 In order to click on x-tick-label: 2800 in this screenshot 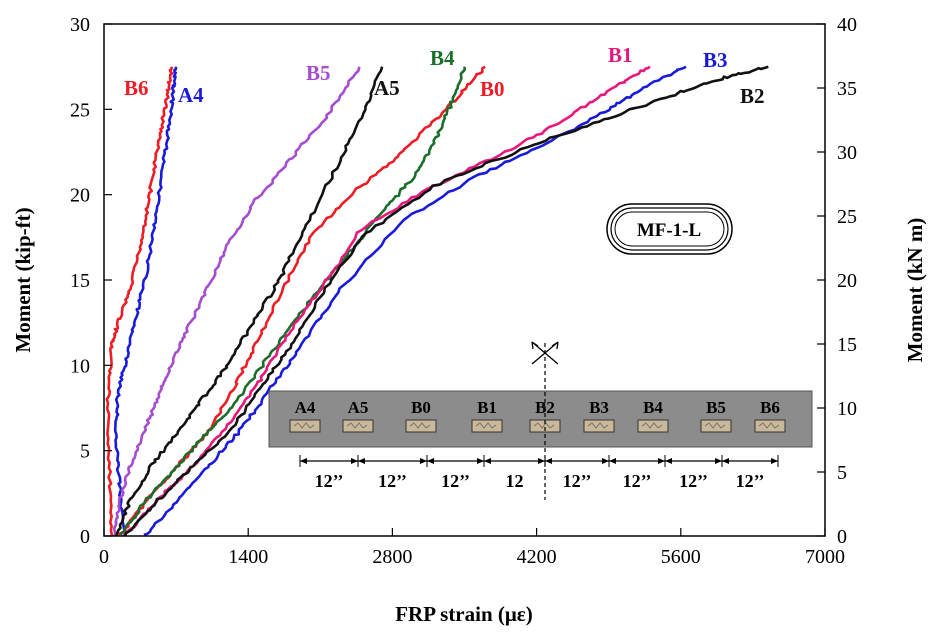, I will do `click(392, 557)`.